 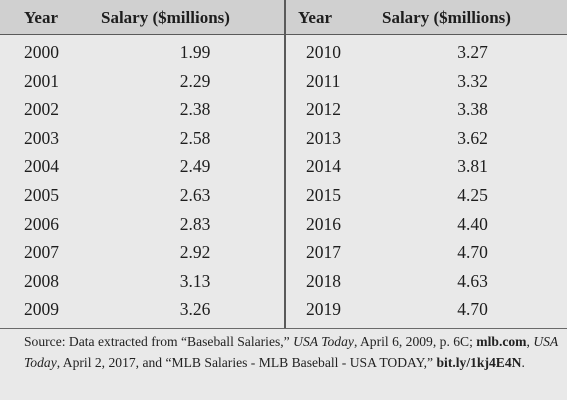 I want to click on year-cell: 2018, so click(x=323, y=280).